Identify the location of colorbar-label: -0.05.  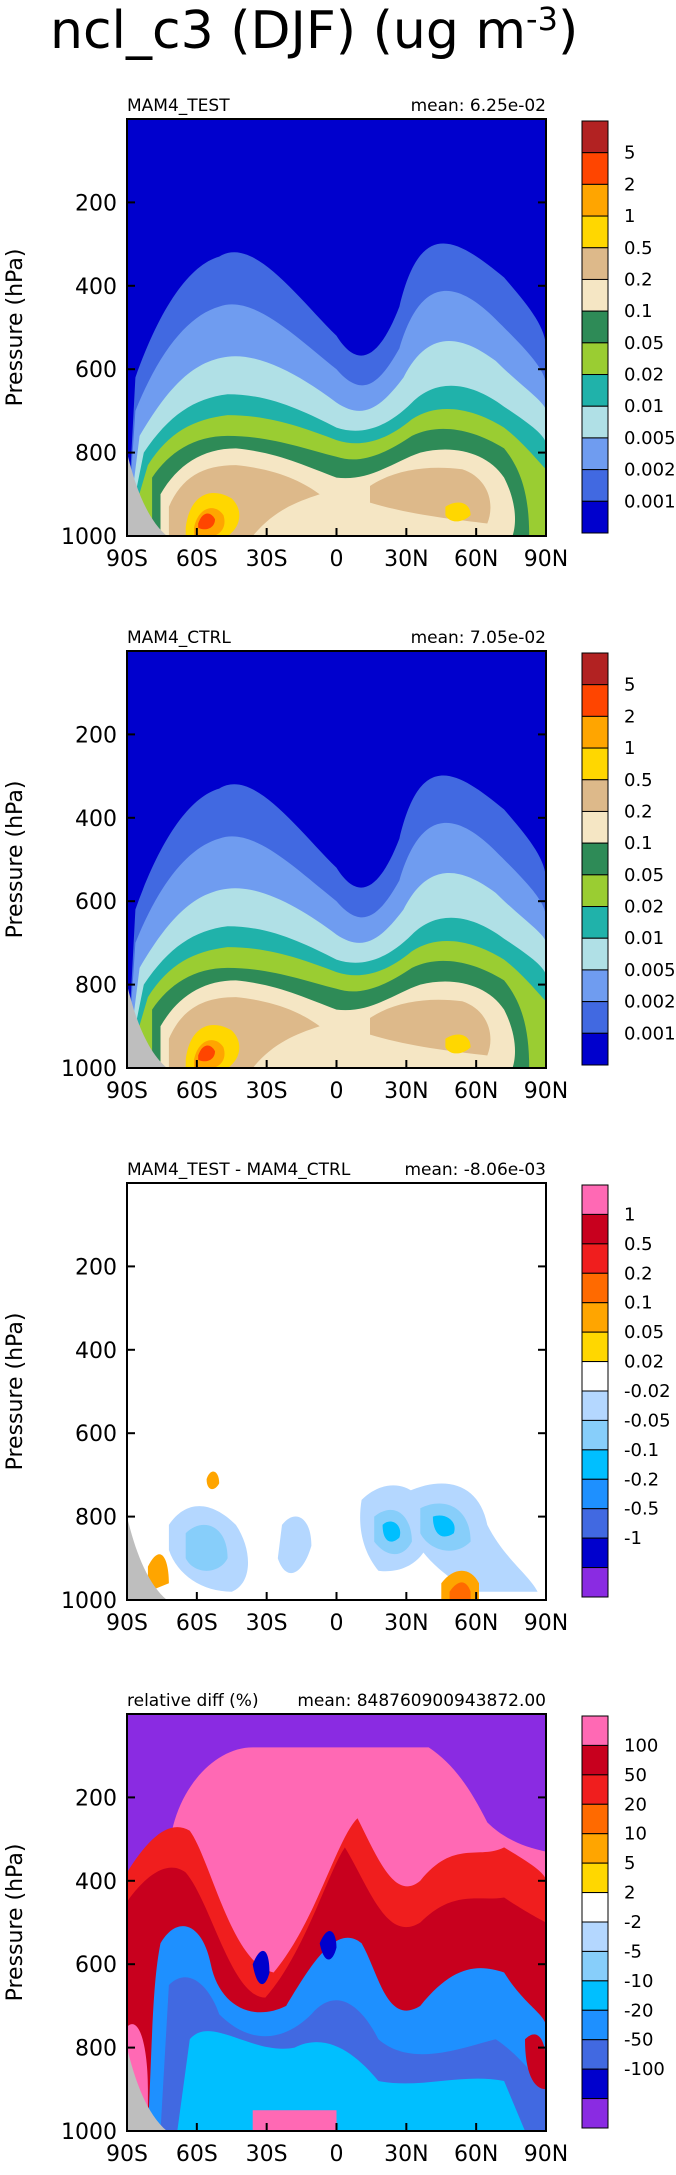
(647, 1420).